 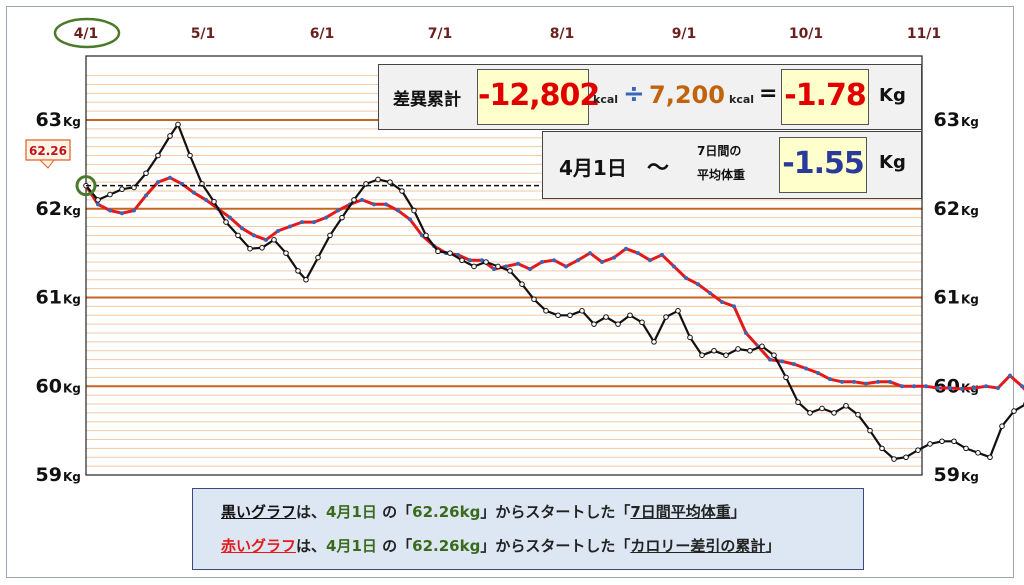 I want to click on legend-black-target: 7日間平均体重, so click(x=680, y=512).